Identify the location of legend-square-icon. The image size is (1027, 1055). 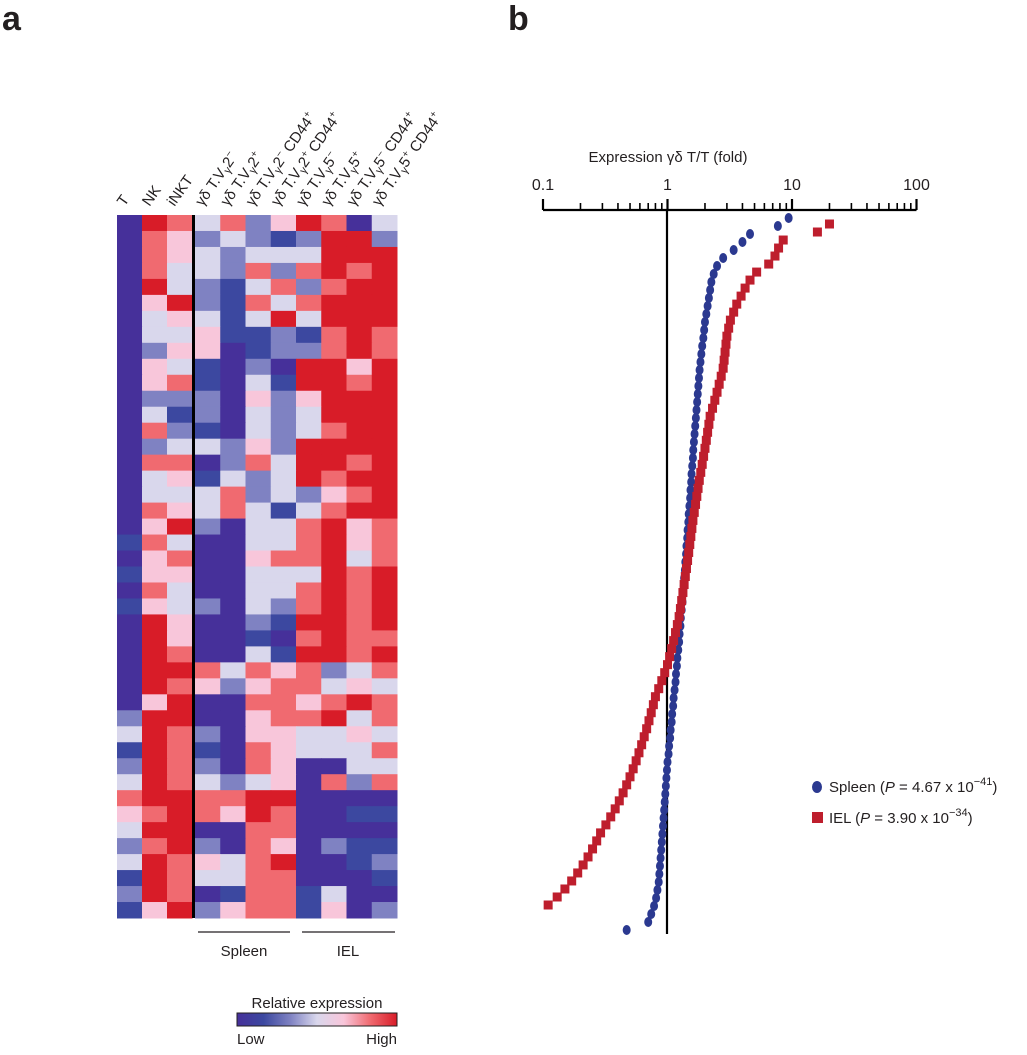
(817, 817).